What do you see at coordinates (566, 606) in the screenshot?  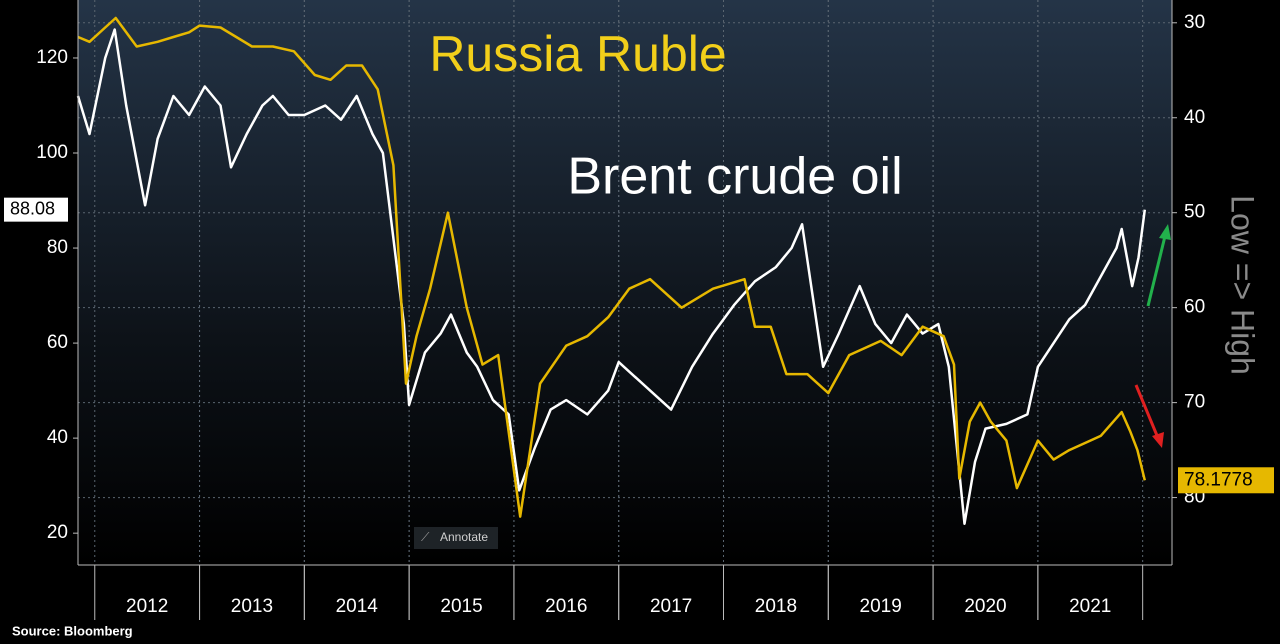 I see `x-tick-label: 2016` at bounding box center [566, 606].